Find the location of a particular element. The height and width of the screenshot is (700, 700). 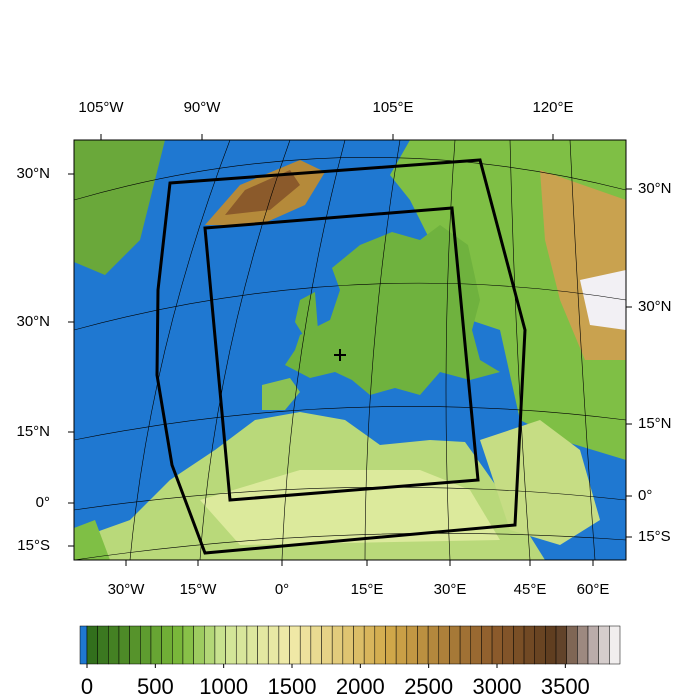

colorbar-label: 2500 is located at coordinates (428, 686).